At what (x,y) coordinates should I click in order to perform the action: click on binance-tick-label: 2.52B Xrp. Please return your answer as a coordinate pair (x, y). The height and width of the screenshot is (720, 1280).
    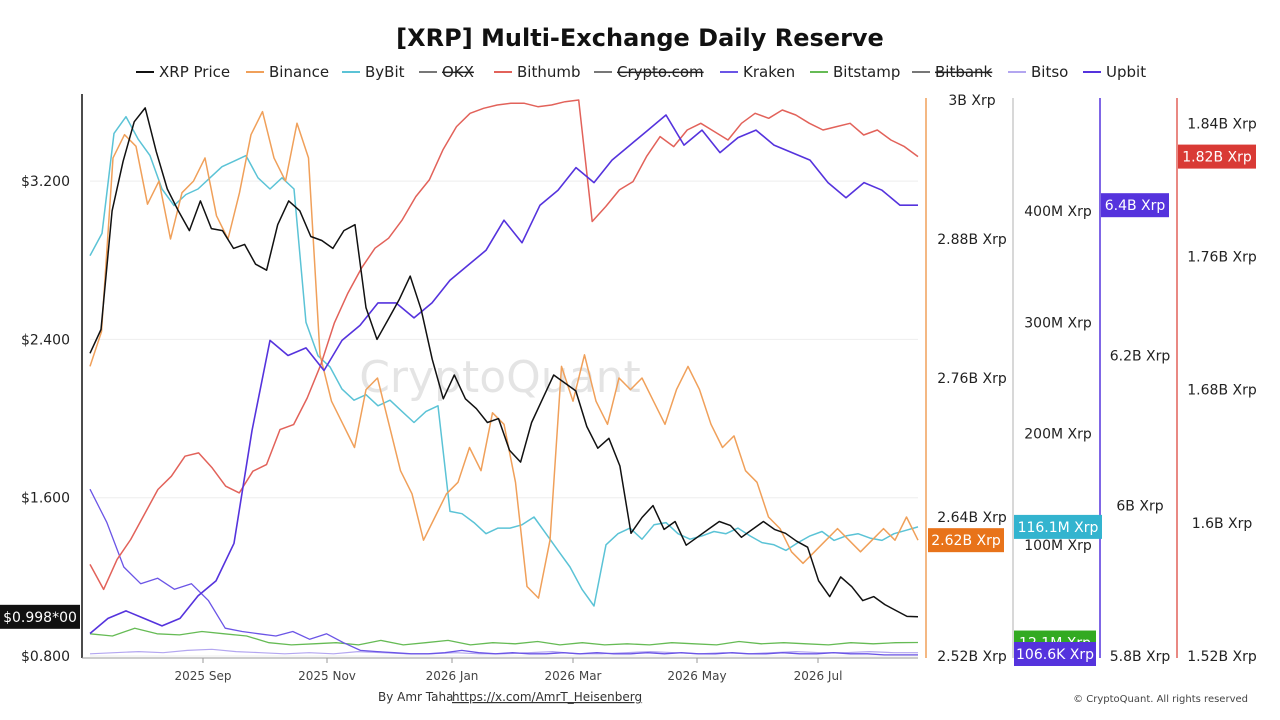
    Looking at the image, I should click on (972, 657).